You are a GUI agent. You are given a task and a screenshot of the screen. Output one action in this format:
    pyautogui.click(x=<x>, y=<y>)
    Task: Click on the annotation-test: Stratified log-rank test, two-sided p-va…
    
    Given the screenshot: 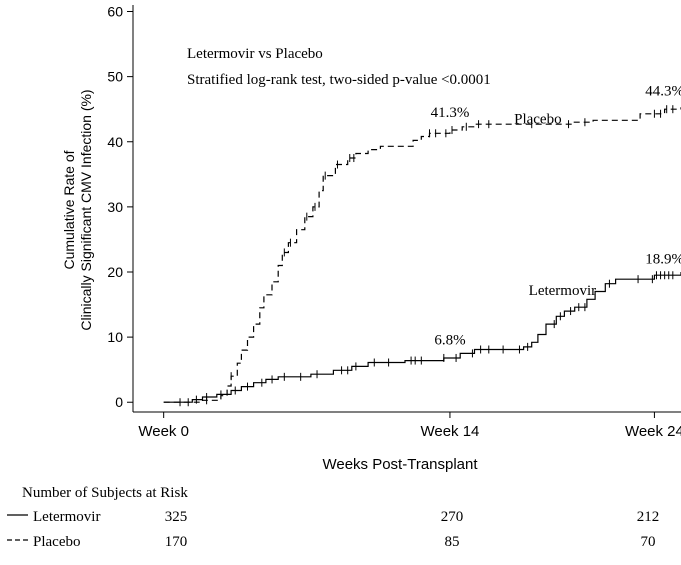 What is the action you would take?
    pyautogui.click(x=339, y=80)
    